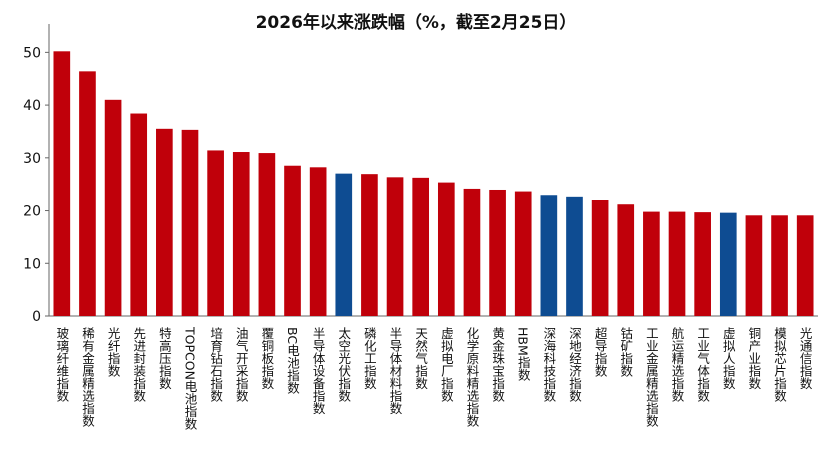 Image resolution: width=832 pixels, height=470 pixels. What do you see at coordinates (523, 354) in the screenshot?
I see `x-tick-label: HBM指数` at bounding box center [523, 354].